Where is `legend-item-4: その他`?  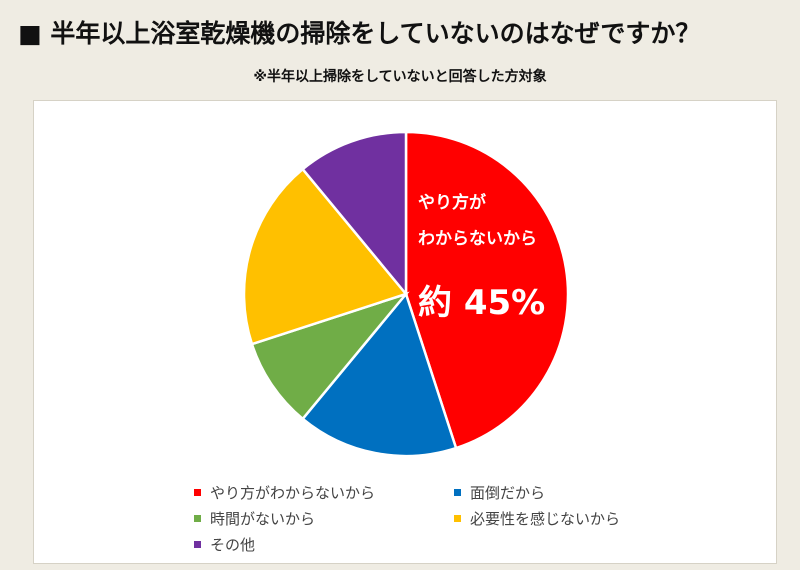 legend-item-4: その他 is located at coordinates (324, 544).